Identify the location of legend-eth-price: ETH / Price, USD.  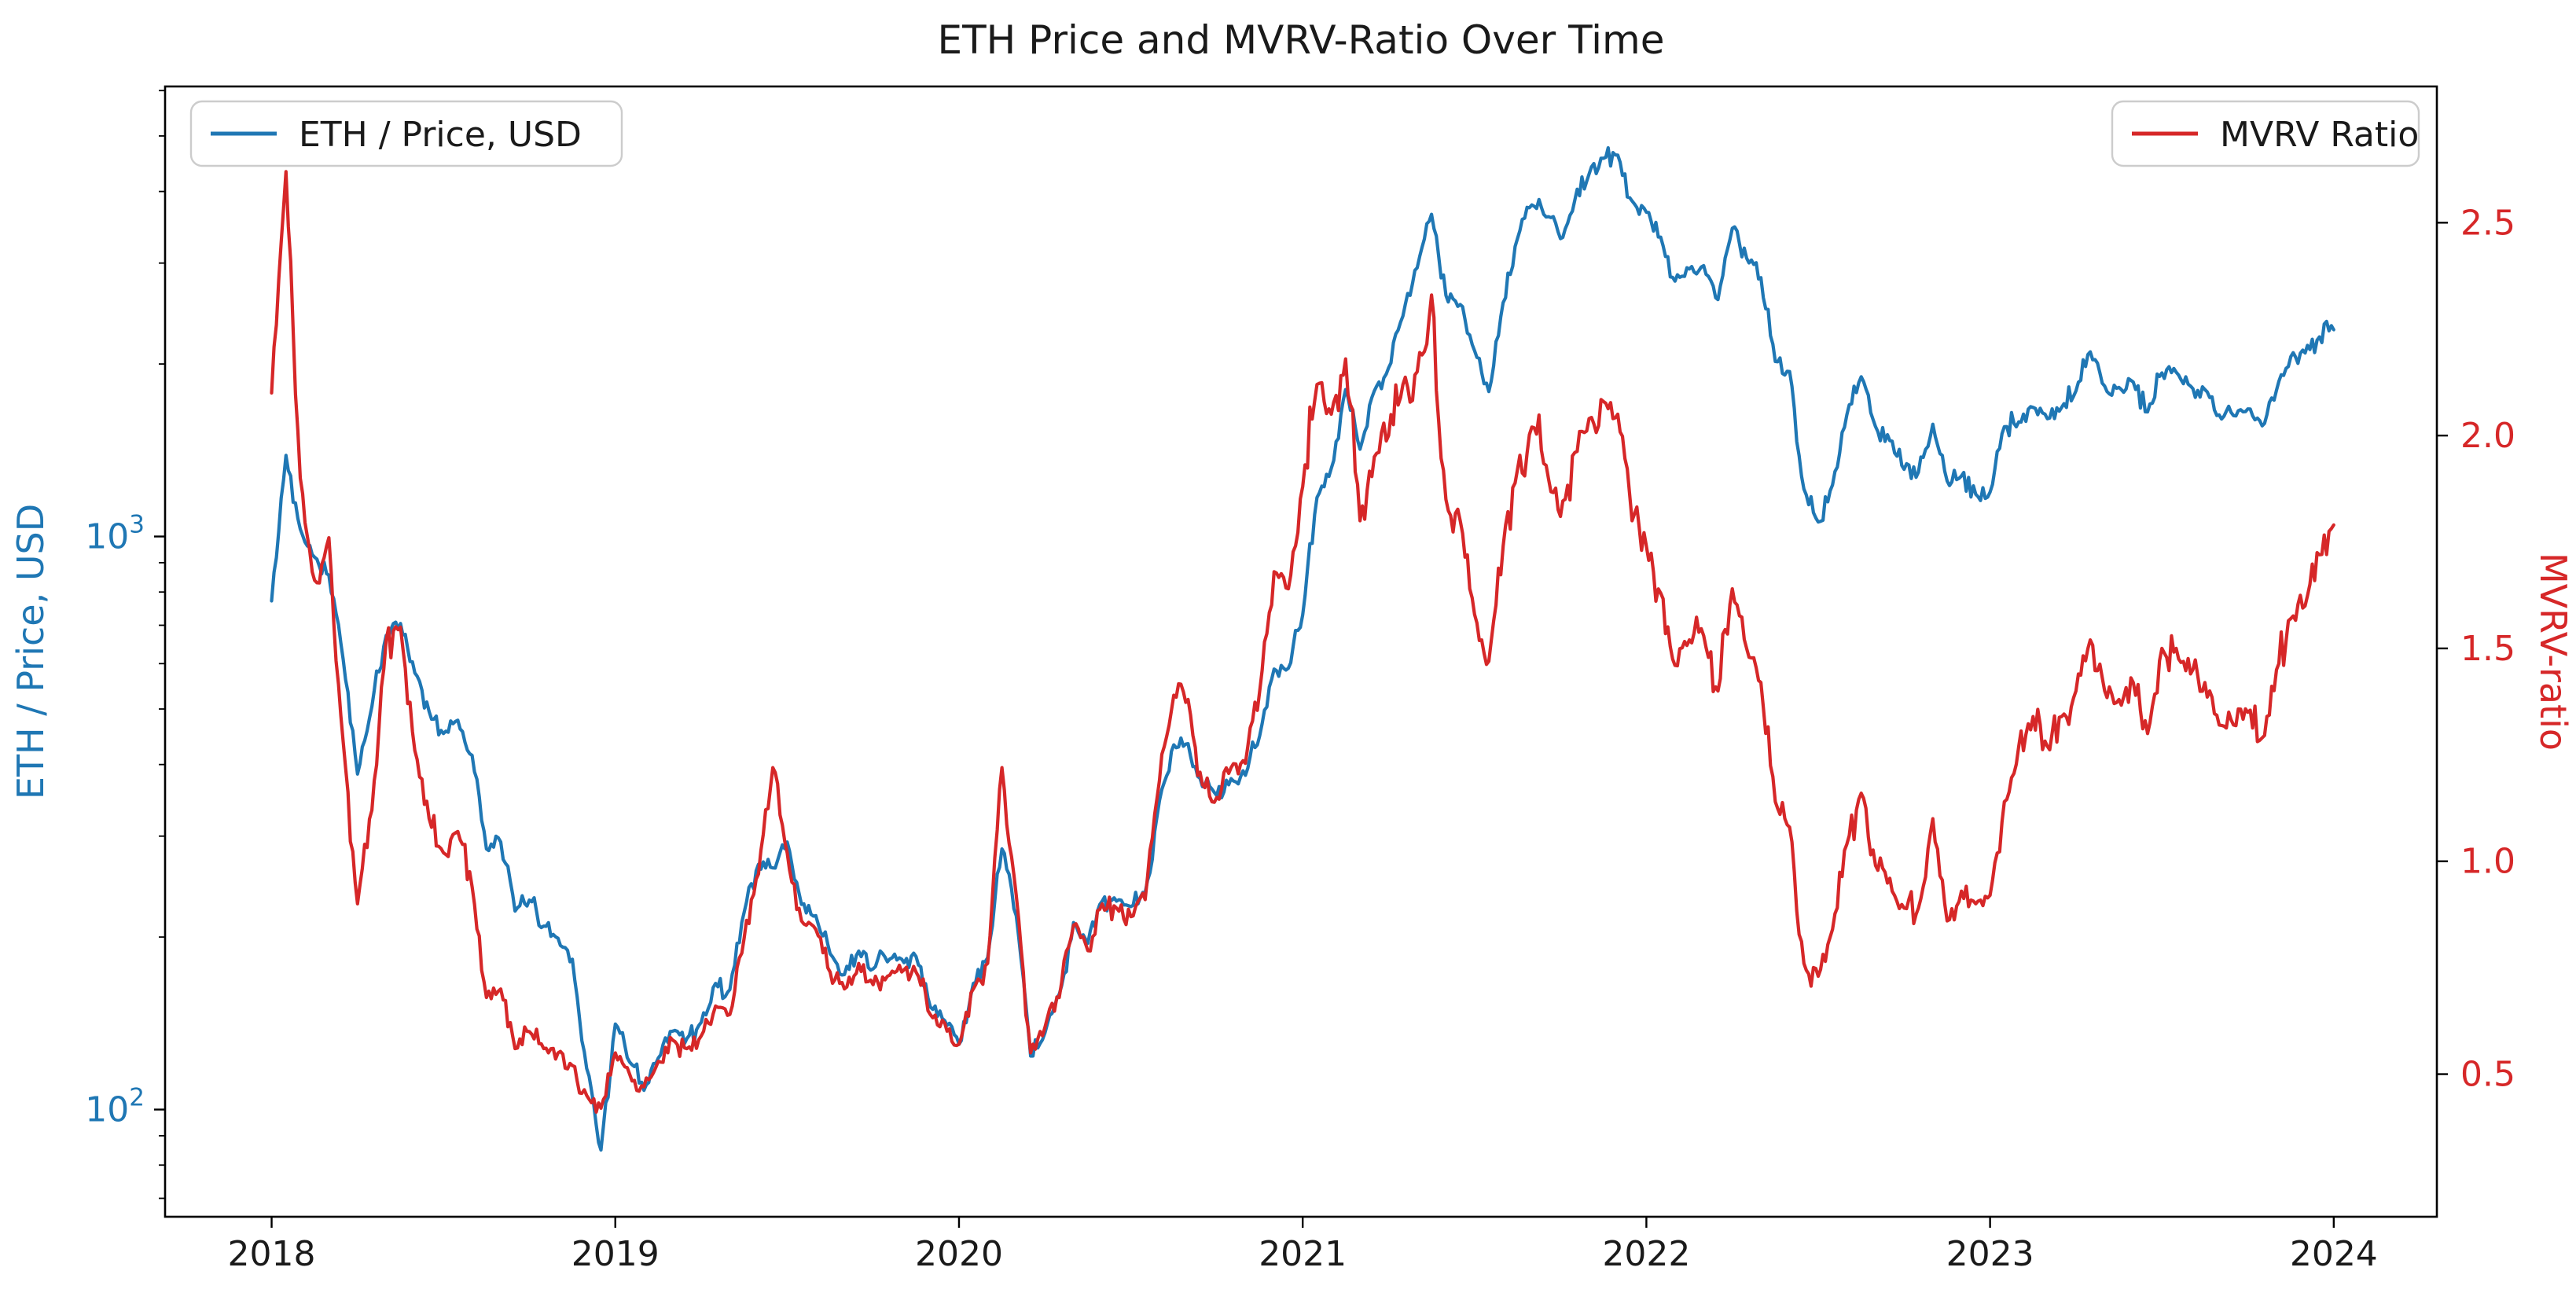
(406, 133).